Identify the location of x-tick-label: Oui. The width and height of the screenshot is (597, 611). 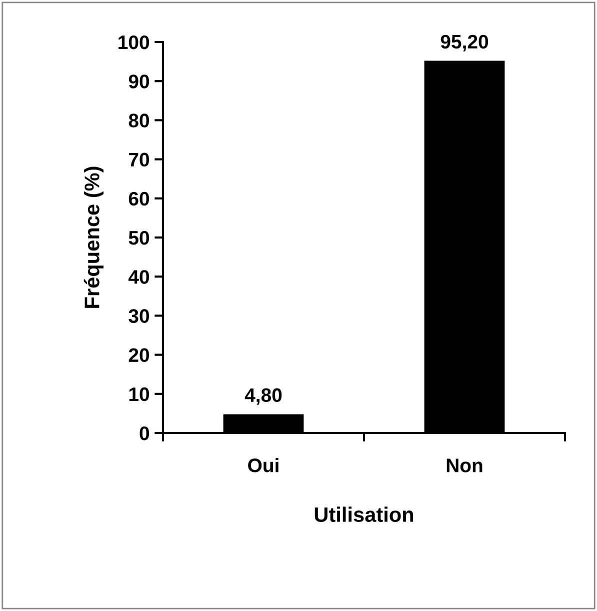
(263, 465).